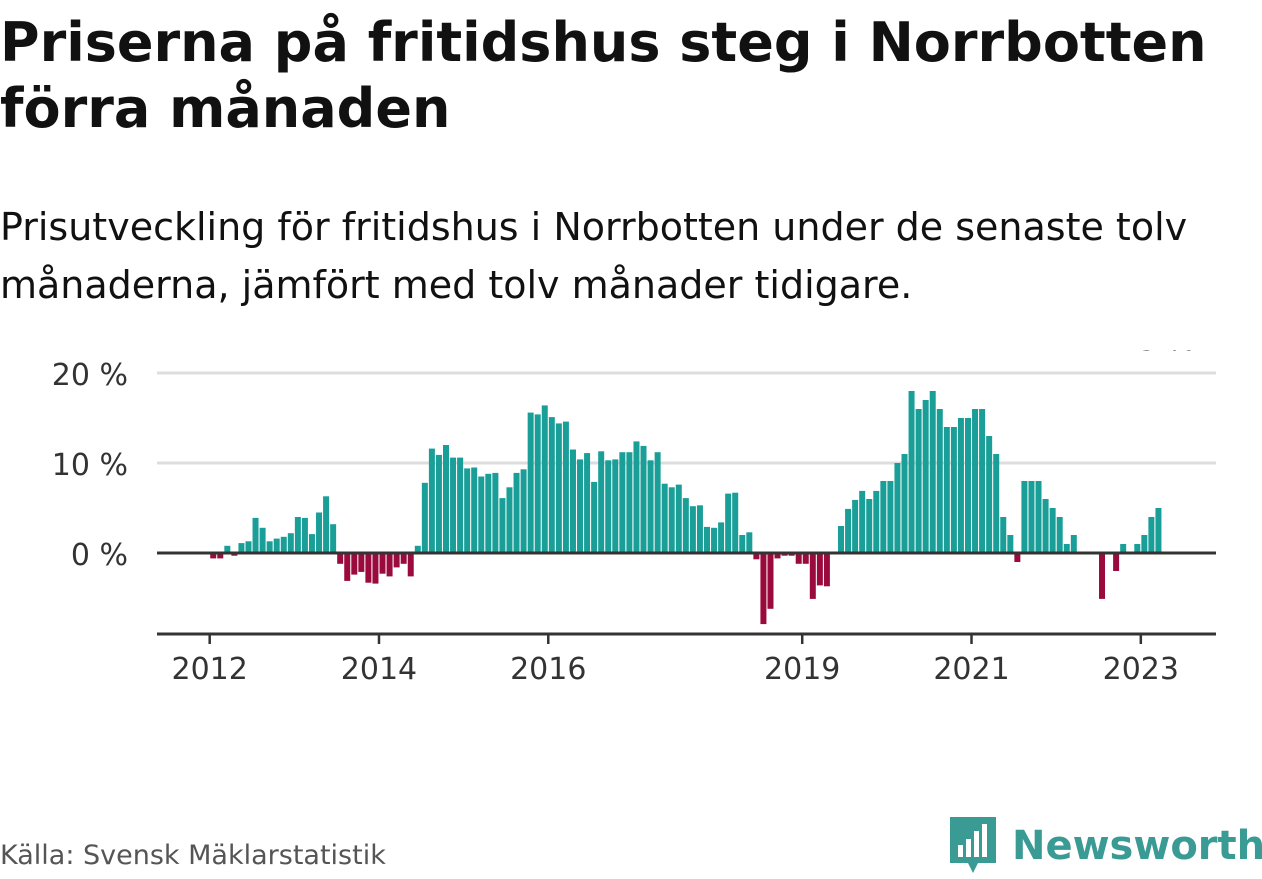 This screenshot has width=1262, height=879. What do you see at coordinates (99, 555) in the screenshot?
I see `y-tick-label: 0 %` at bounding box center [99, 555].